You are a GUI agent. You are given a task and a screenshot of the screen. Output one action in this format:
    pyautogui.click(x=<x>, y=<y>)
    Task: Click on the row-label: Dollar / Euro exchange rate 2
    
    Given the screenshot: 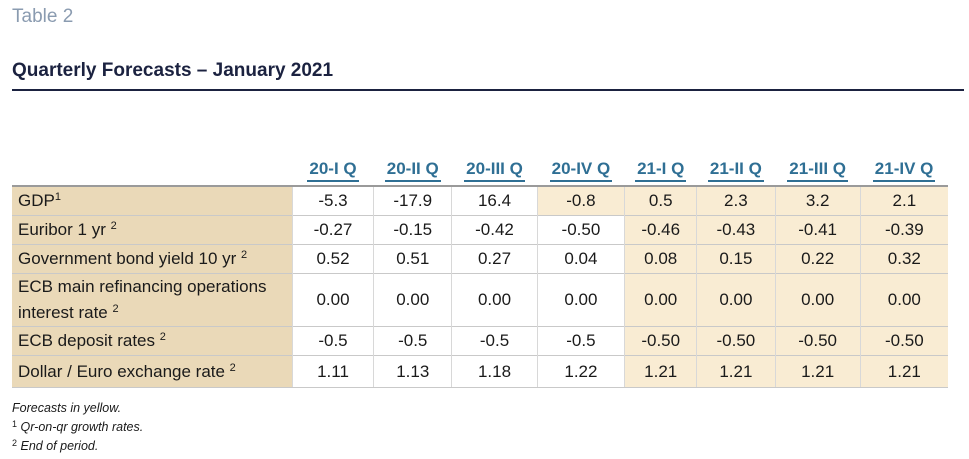 What is the action you would take?
    pyautogui.click(x=152, y=371)
    